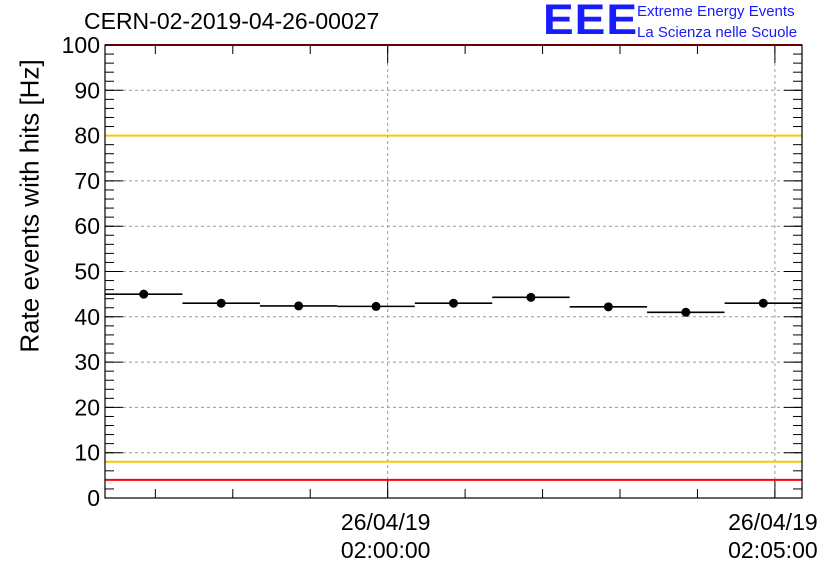  I want to click on y-tick-label: 80, so click(87, 136).